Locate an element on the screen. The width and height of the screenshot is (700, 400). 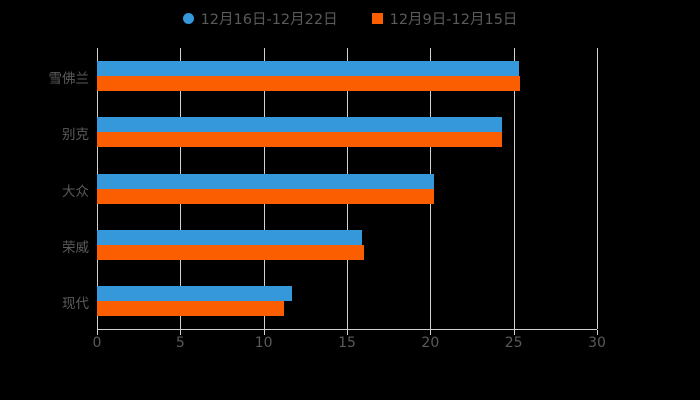
legend-marker-circle-icon is located at coordinates (188, 18).